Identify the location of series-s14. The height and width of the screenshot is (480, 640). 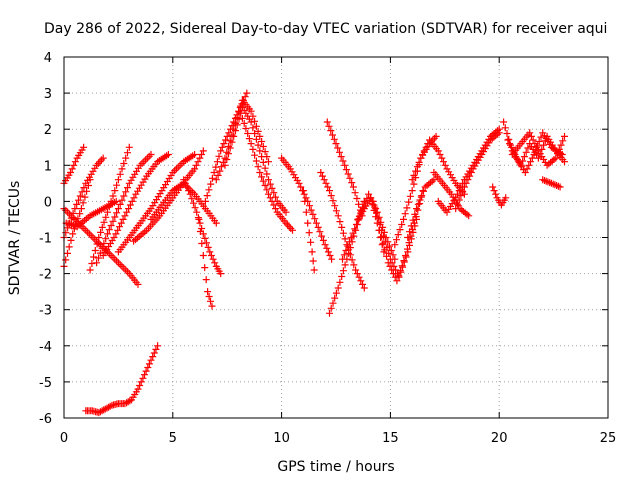
(226, 147).